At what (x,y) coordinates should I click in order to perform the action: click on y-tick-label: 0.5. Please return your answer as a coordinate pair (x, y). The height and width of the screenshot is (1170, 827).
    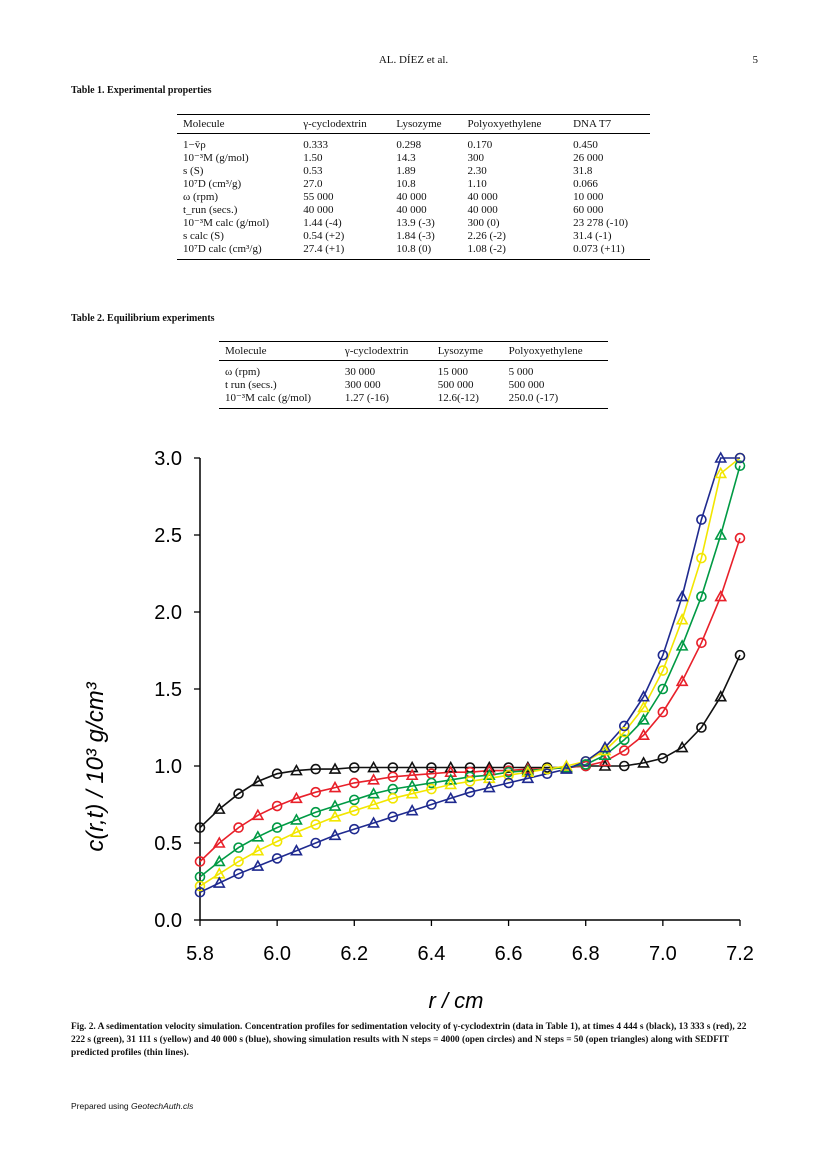
    Looking at the image, I should click on (168, 844).